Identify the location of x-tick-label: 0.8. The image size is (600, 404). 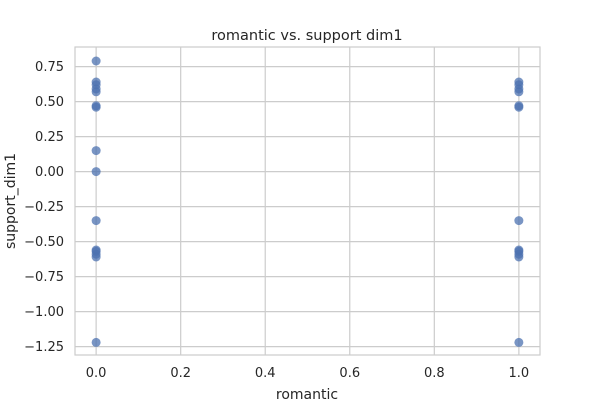
(434, 373).